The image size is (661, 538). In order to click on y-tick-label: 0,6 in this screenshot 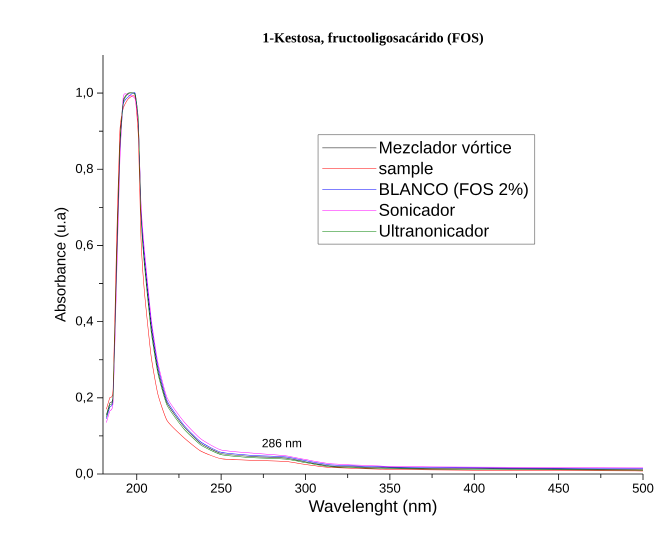, I will do `click(84, 245)`.